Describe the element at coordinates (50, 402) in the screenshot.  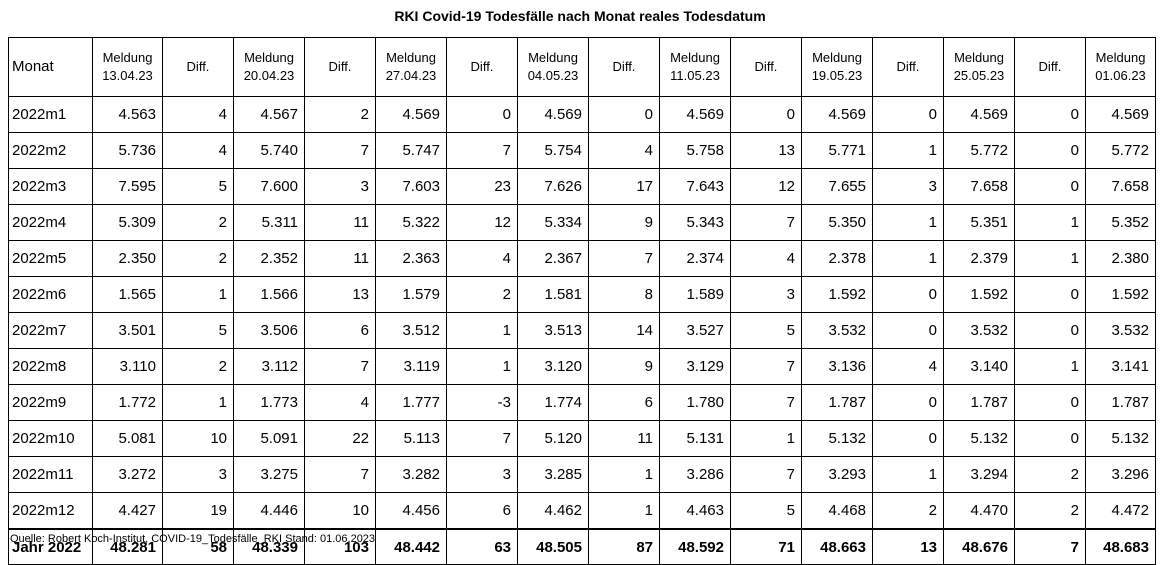
I see `month-cell: 2022m9` at that location.